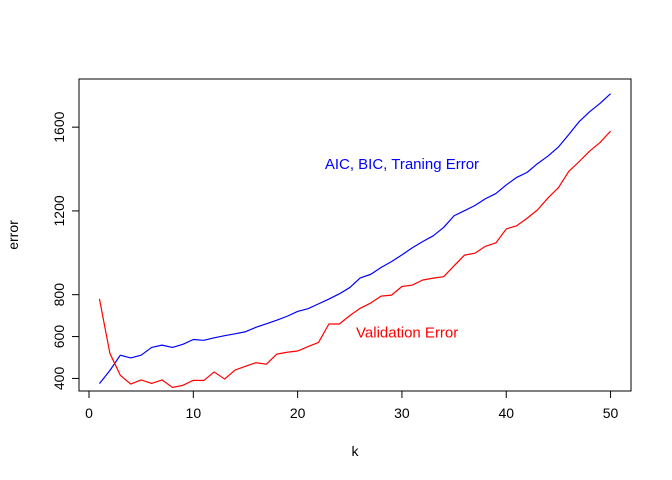  I want to click on annotation-layer: AIC, BIC, Traning Error Validation Error, so click(402, 248).